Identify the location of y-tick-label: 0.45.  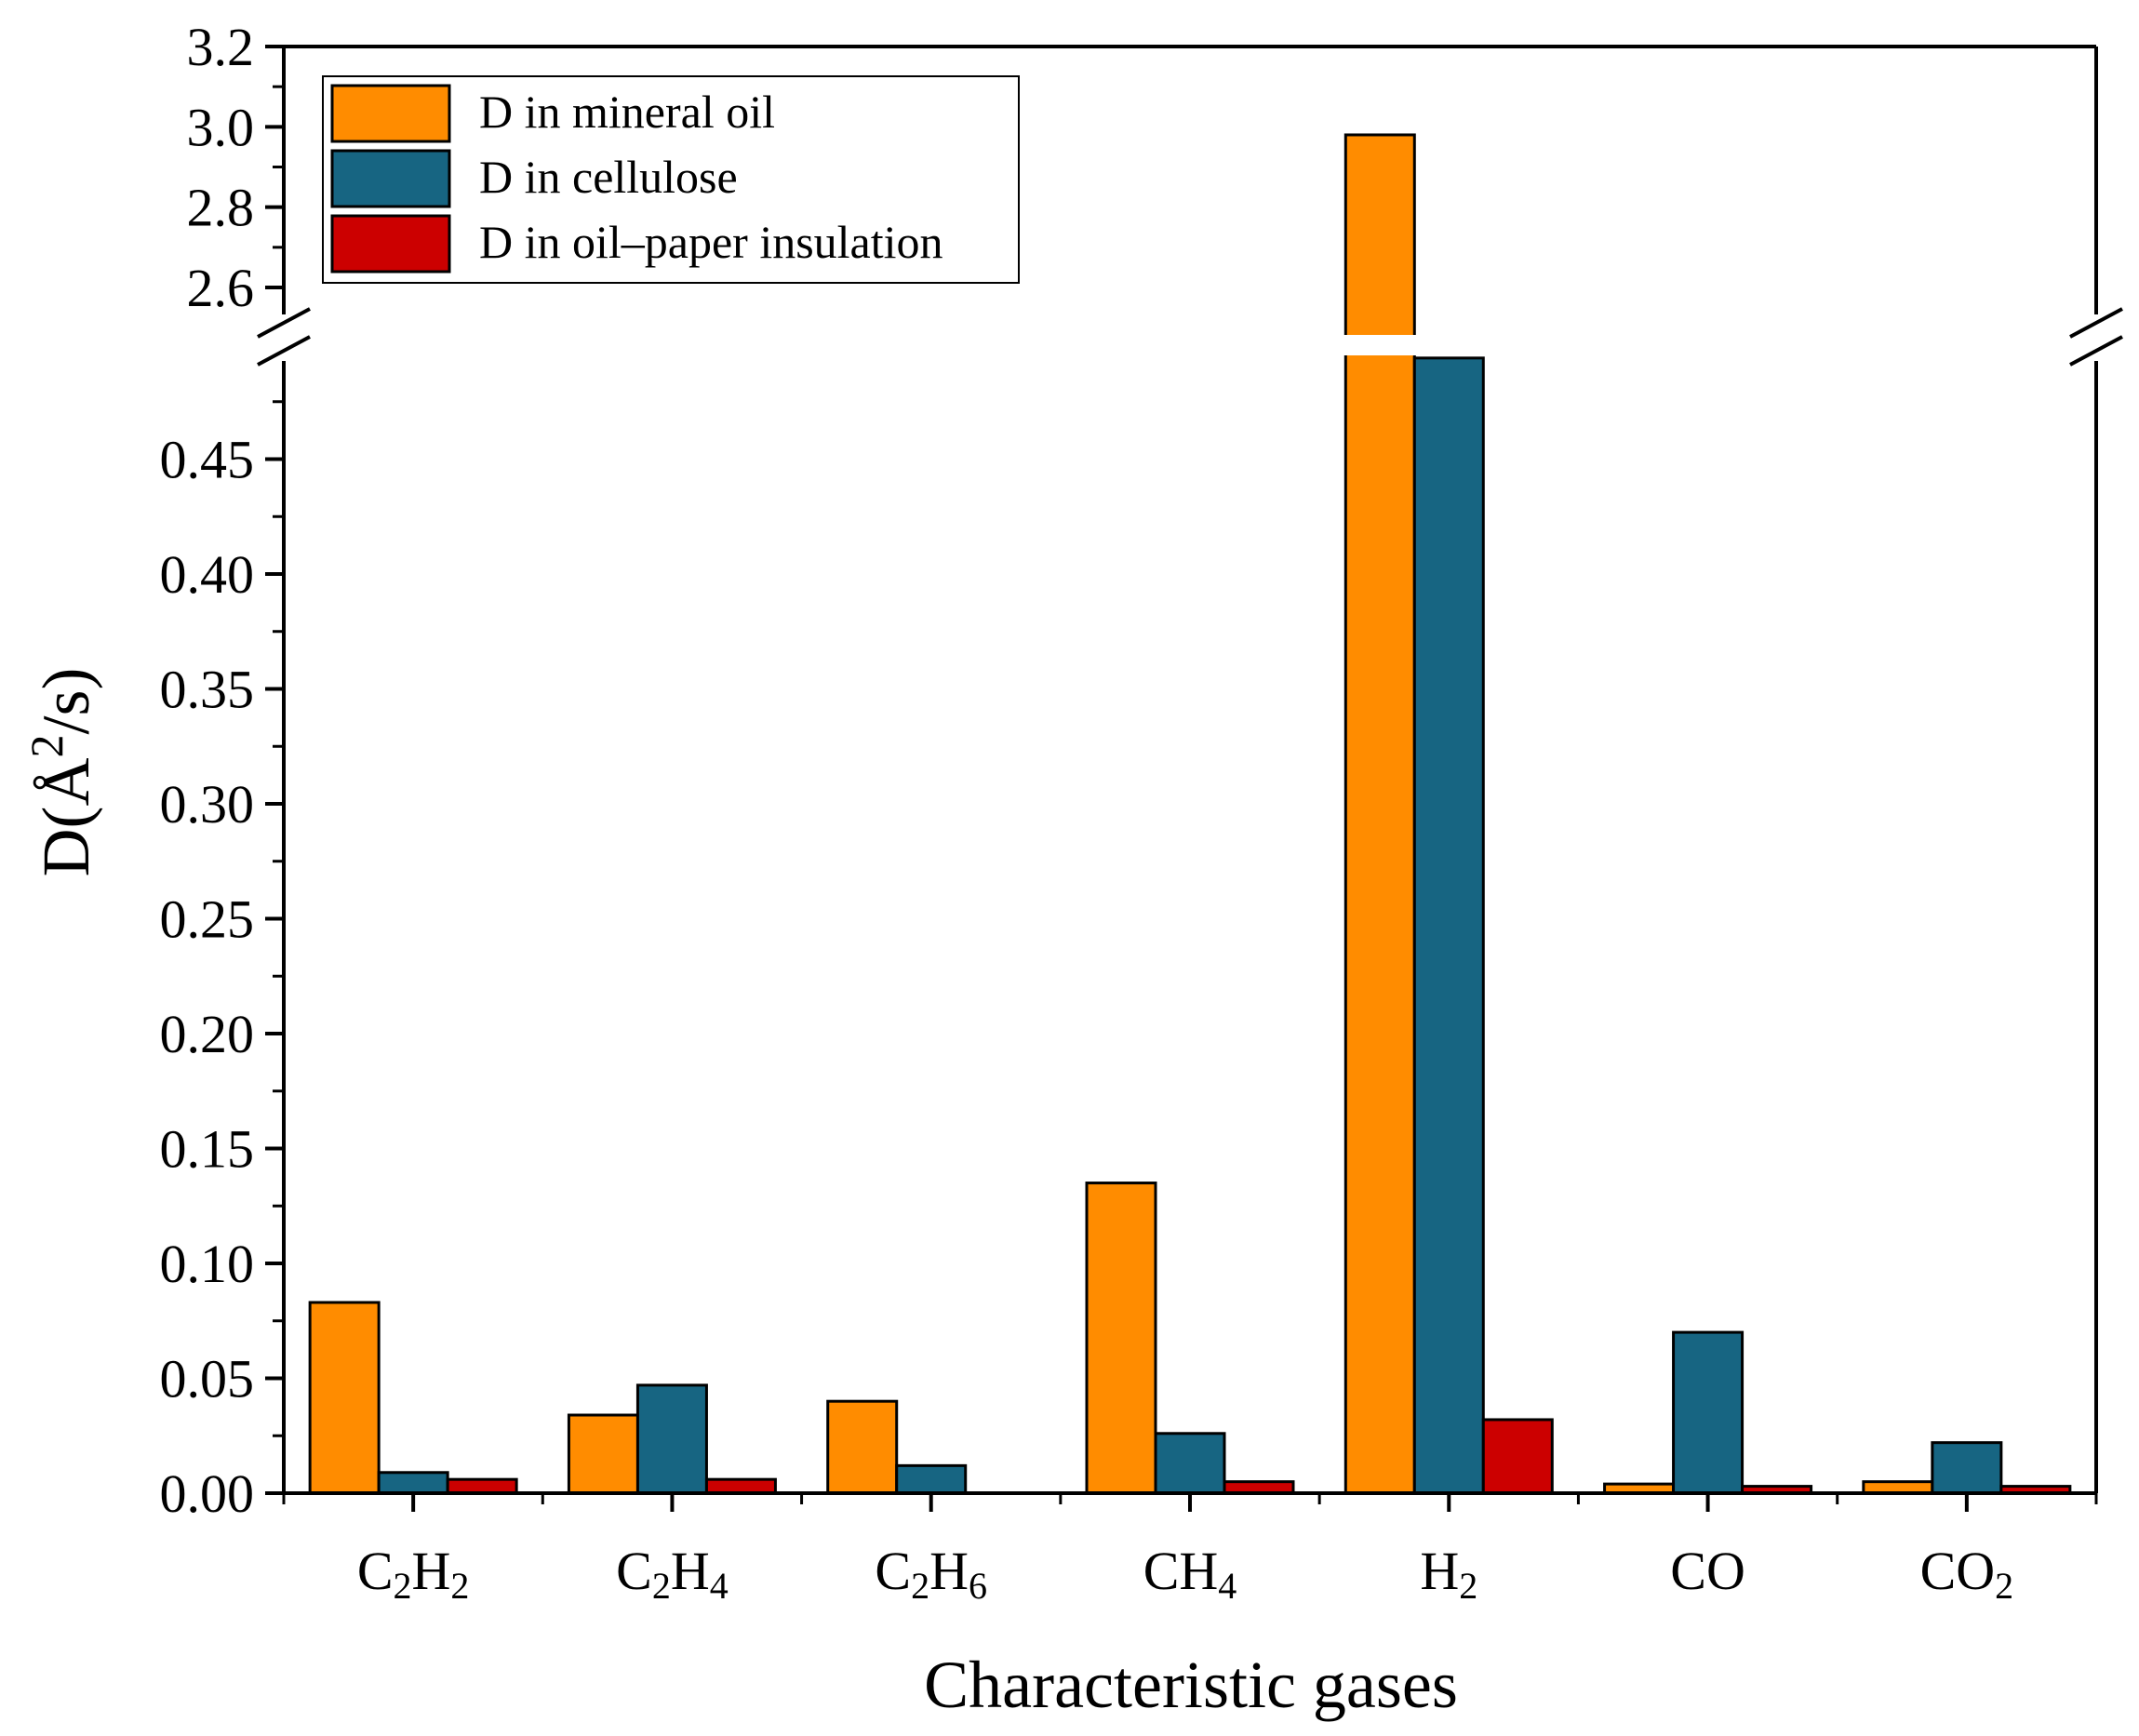
(207, 460).